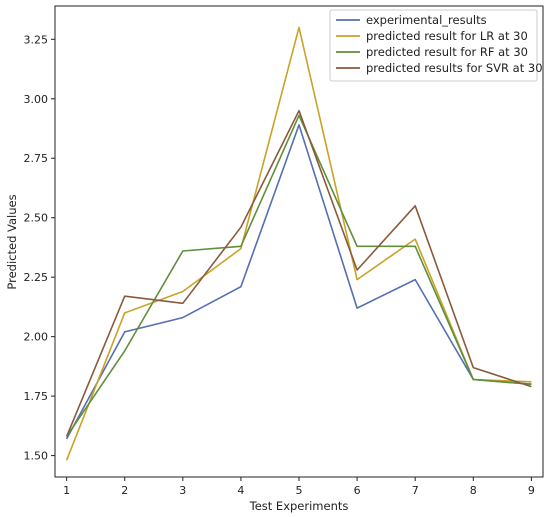 The height and width of the screenshot is (517, 550). What do you see at coordinates (299, 506) in the screenshot?
I see `x-axis-label: Test Experiments` at bounding box center [299, 506].